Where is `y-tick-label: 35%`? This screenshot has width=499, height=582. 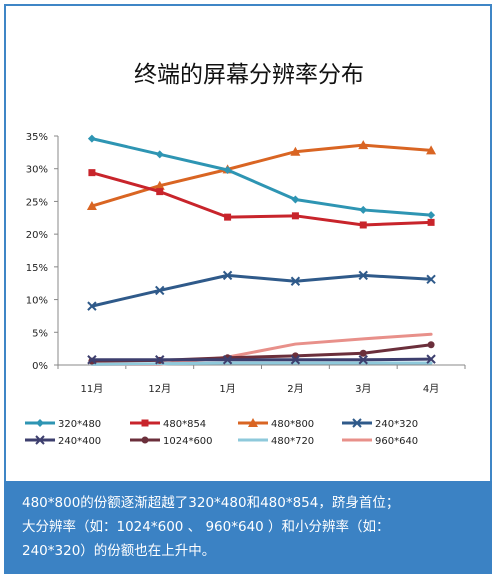
y-tick-label: 35% is located at coordinates (37, 137).